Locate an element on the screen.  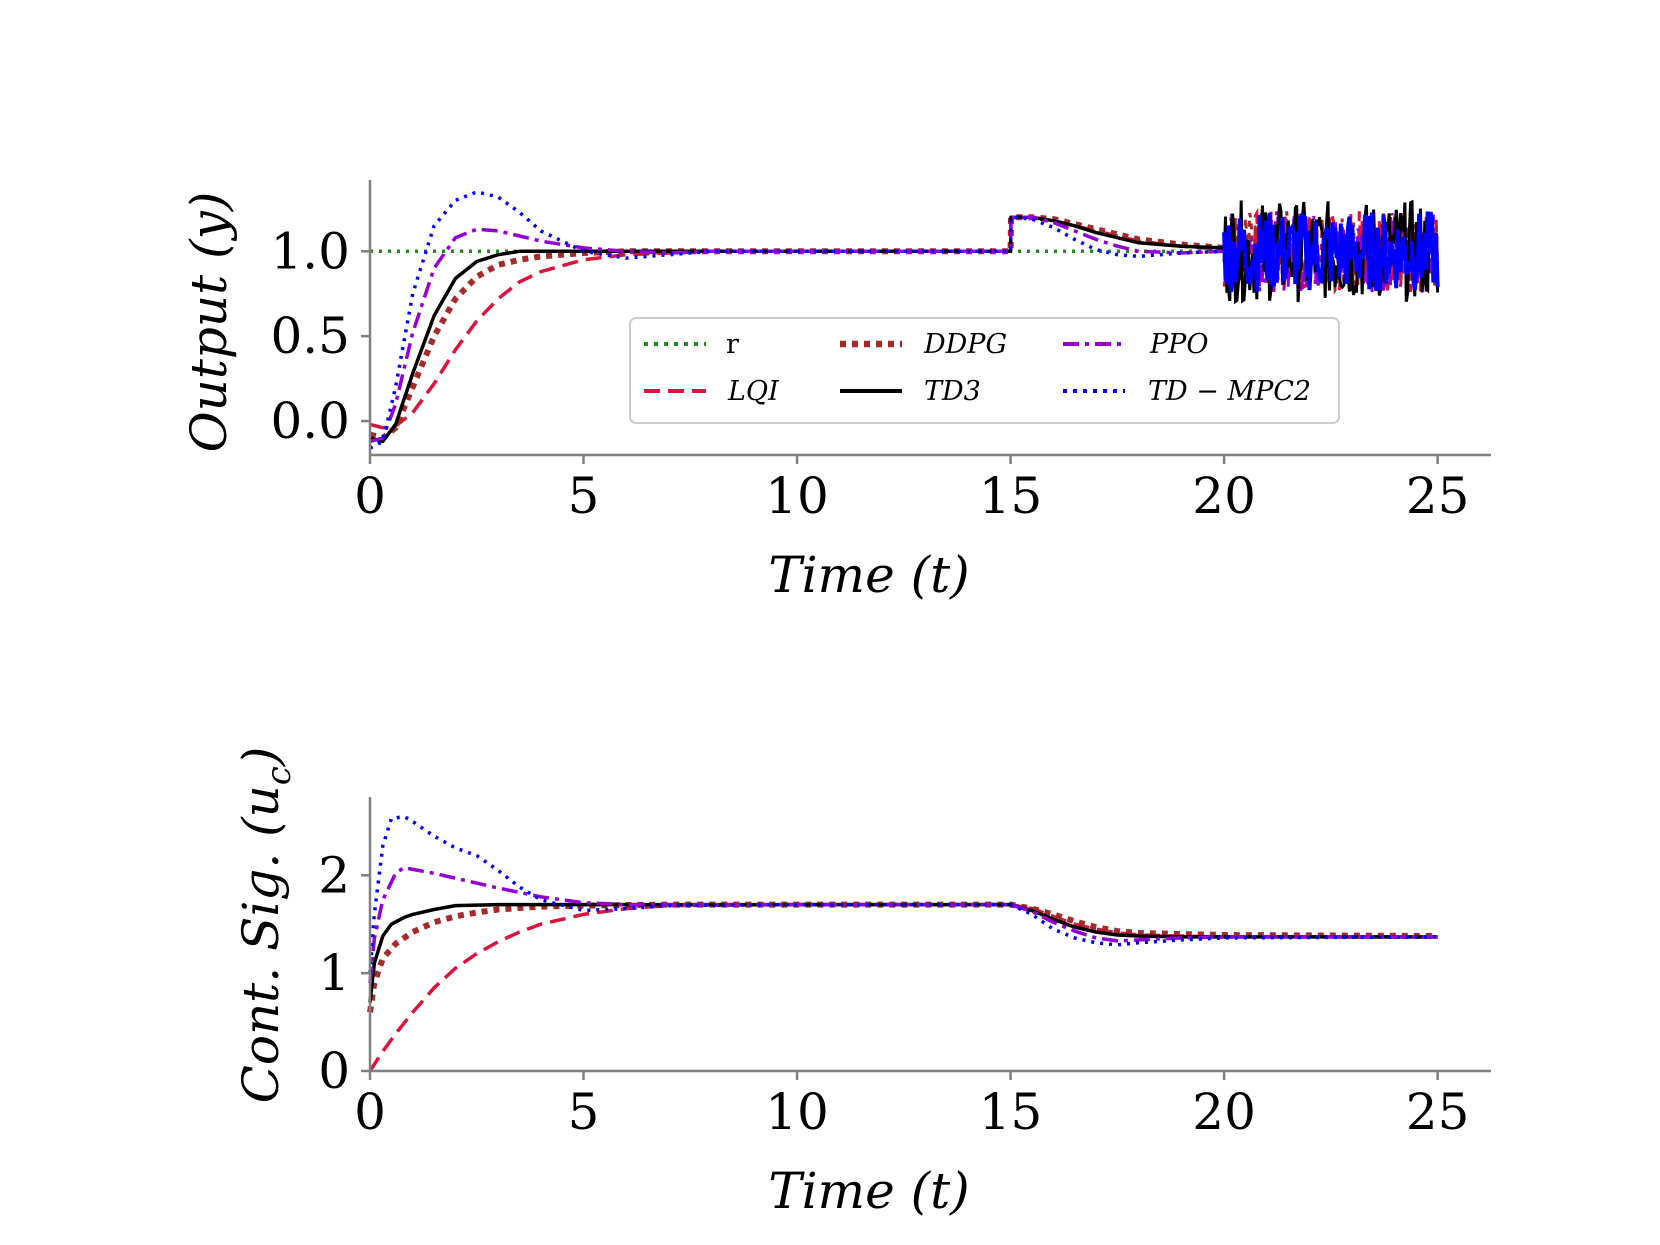
y-axis-label: Output (y) is located at coordinates (209, 322).